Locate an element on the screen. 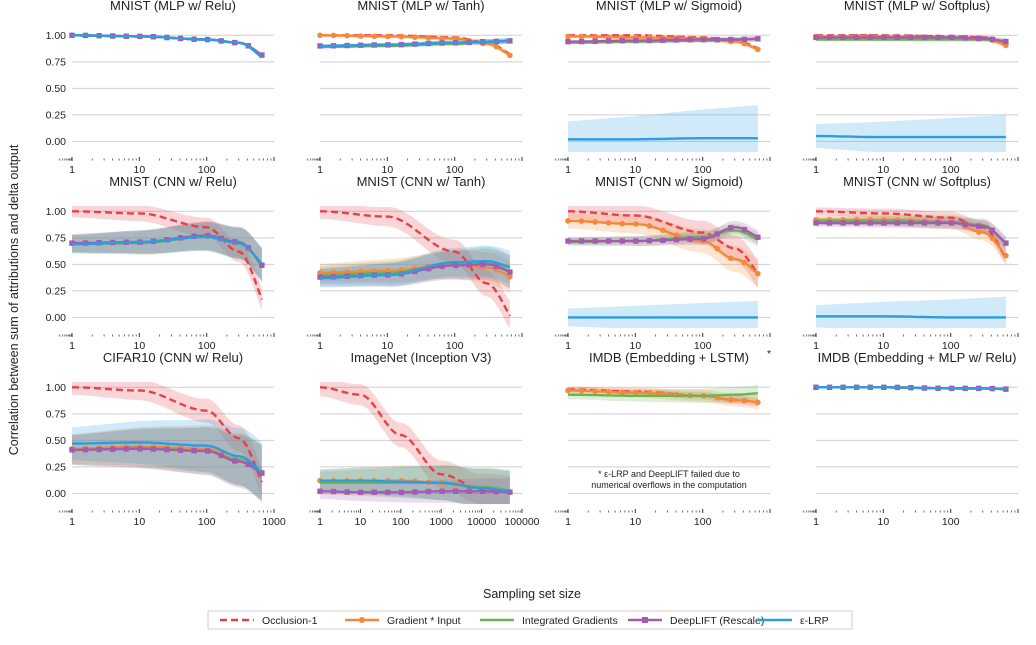  band-integrated-gradients is located at coordinates (415, 484).